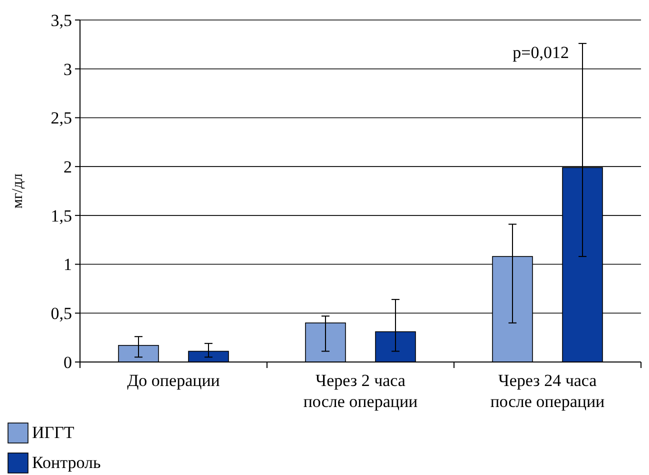 This screenshot has height=475, width=649. What do you see at coordinates (173, 380) in the screenshot?
I see `x-tick-label: До операции` at bounding box center [173, 380].